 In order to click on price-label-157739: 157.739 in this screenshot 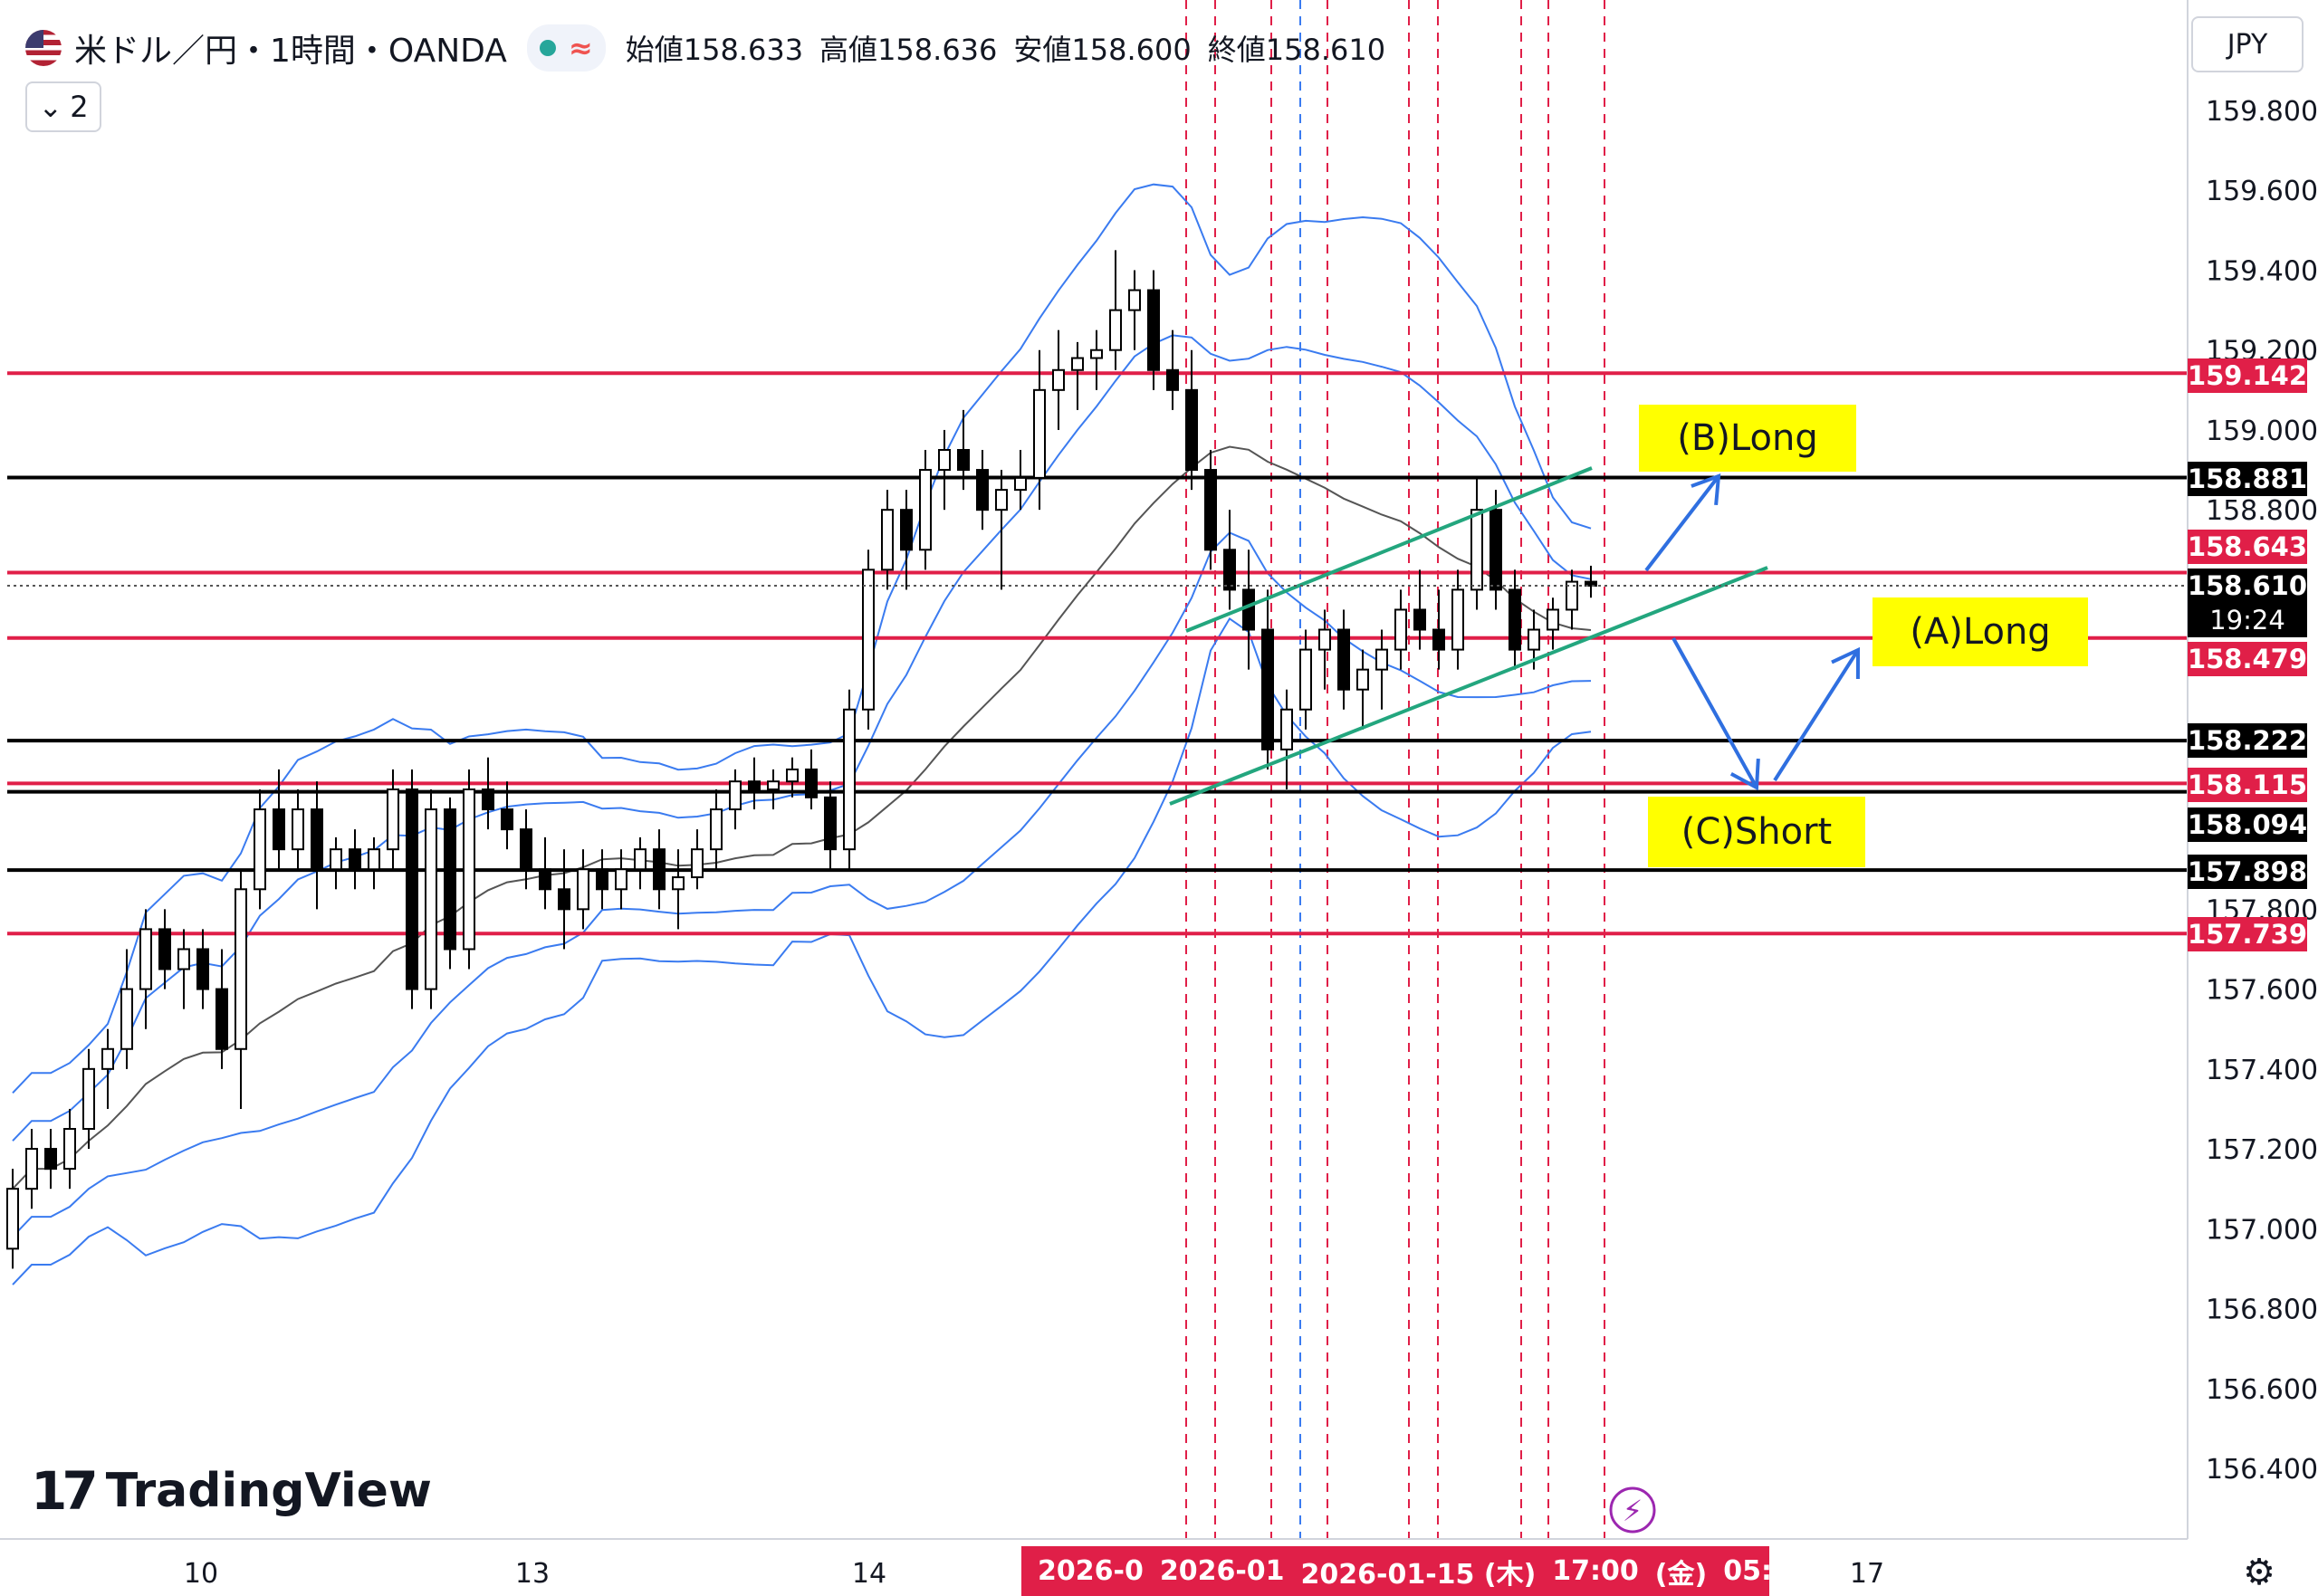, I will do `click(2248, 934)`.